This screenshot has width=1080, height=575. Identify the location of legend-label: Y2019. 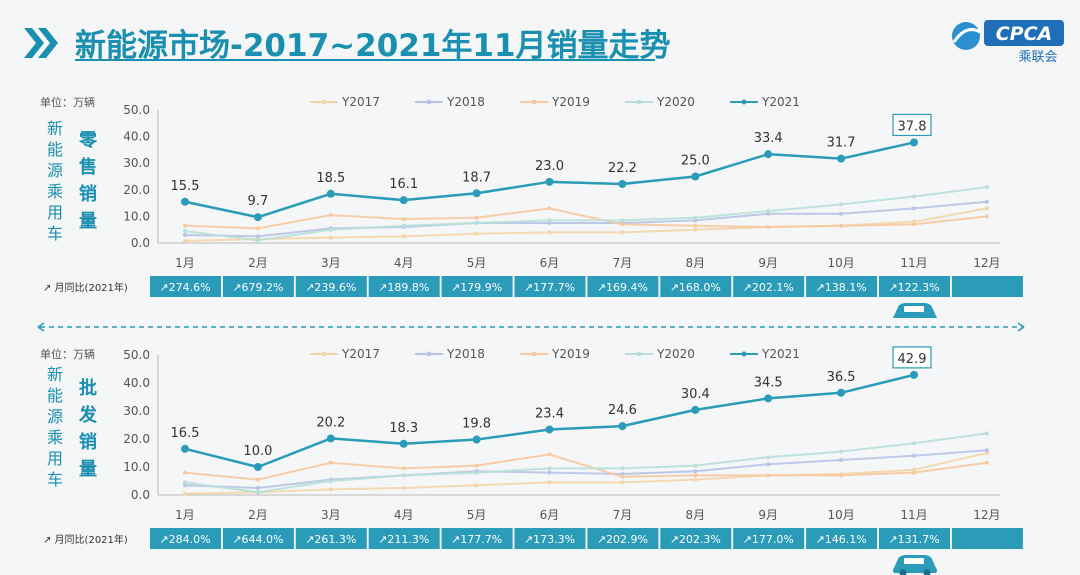
(570, 354).